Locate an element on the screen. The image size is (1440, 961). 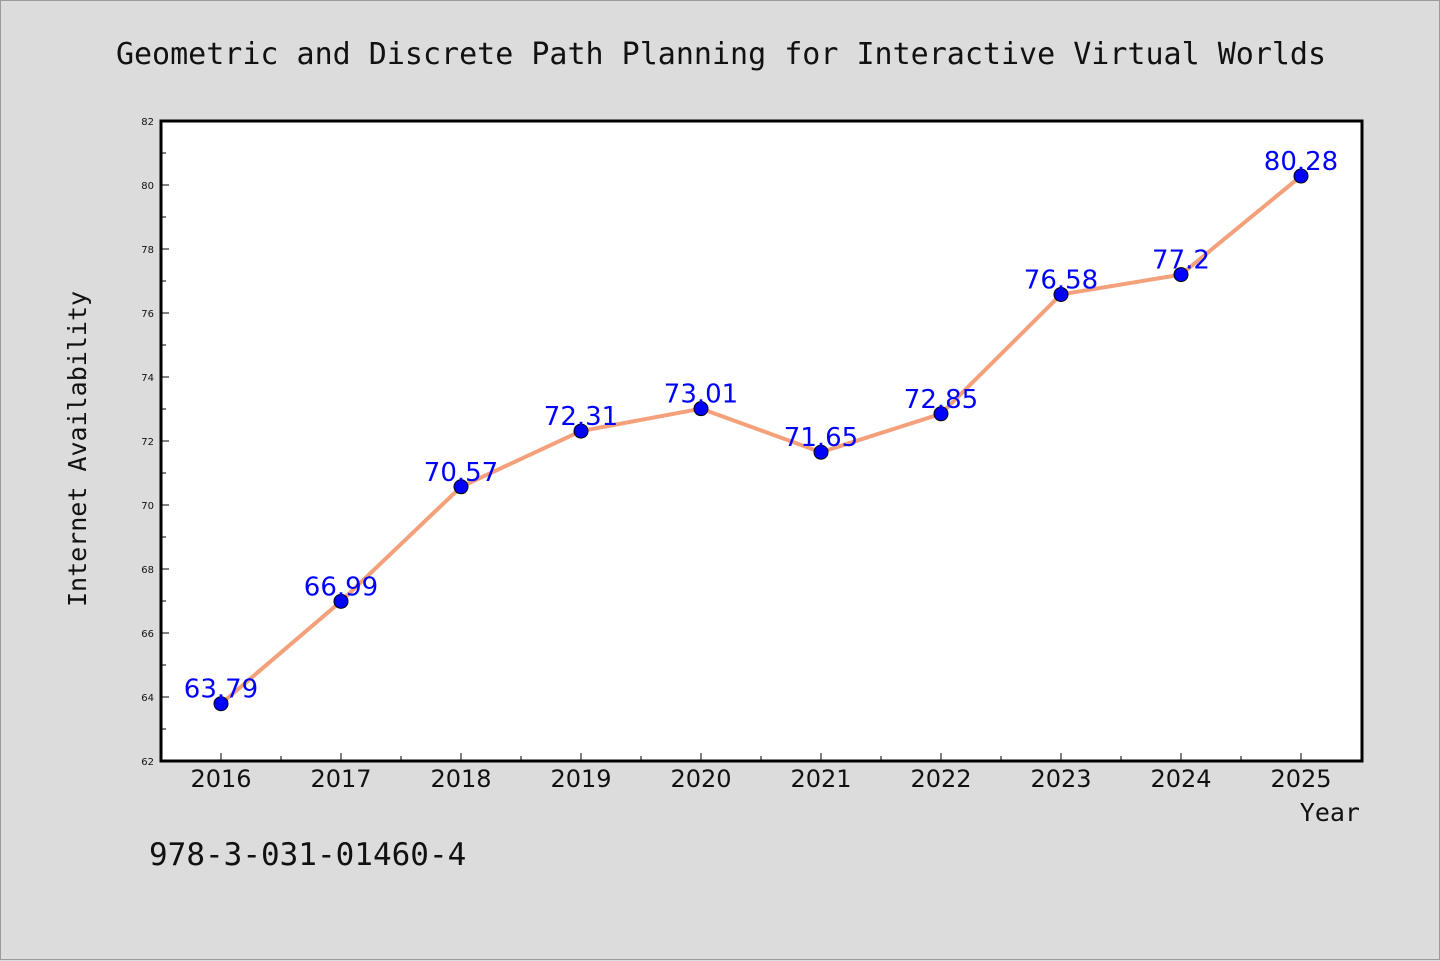
x-tick-label: 2025 is located at coordinates (1300, 779).